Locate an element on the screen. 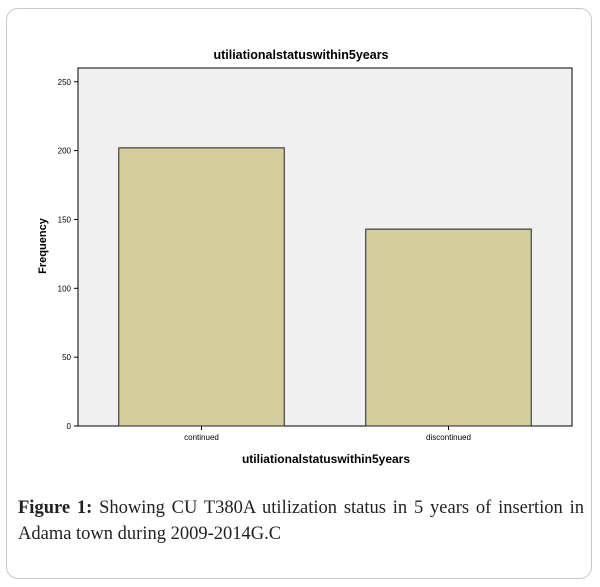 This screenshot has height=587, width=600. y-tick-label: 150 is located at coordinates (65, 219).